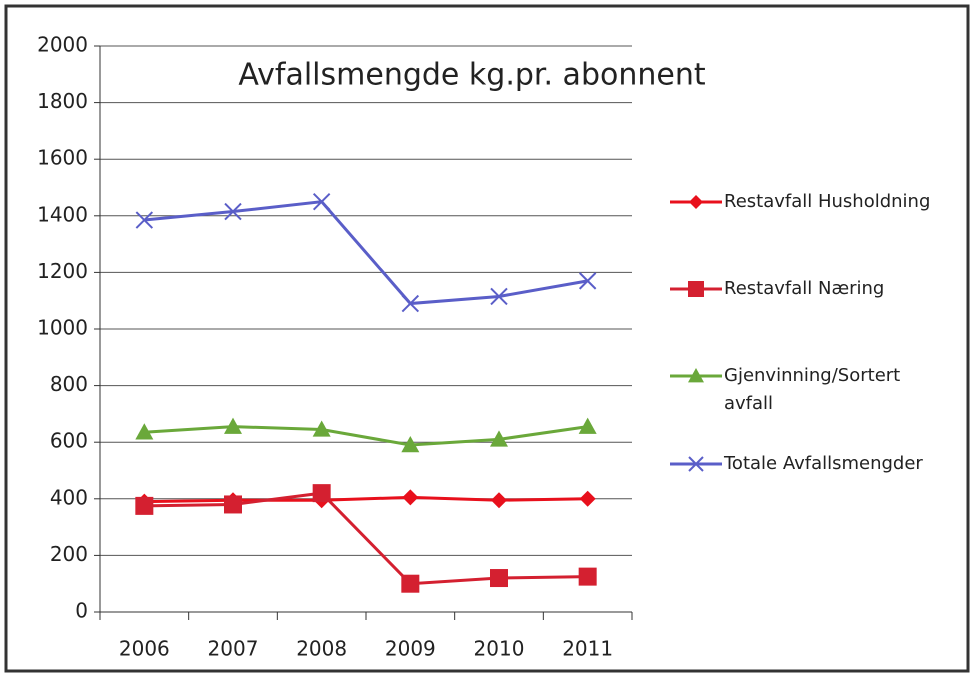 The height and width of the screenshot is (677, 974). Describe the element at coordinates (804, 288) in the screenshot. I see `legend-label: Restavfall Næring` at that location.